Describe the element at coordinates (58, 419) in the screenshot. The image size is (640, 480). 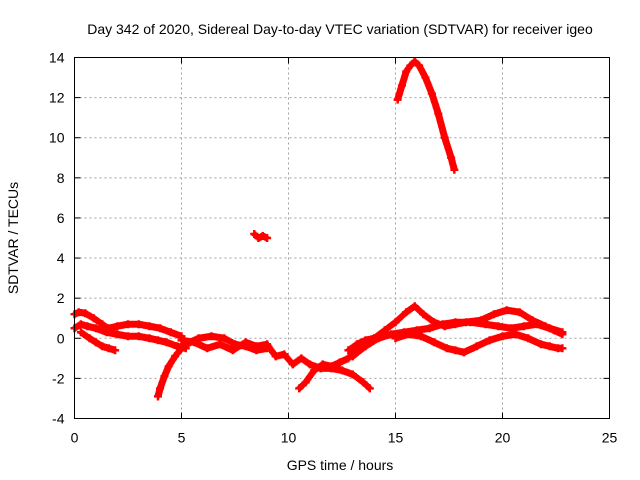
I see `y-tick-label: -4` at that location.